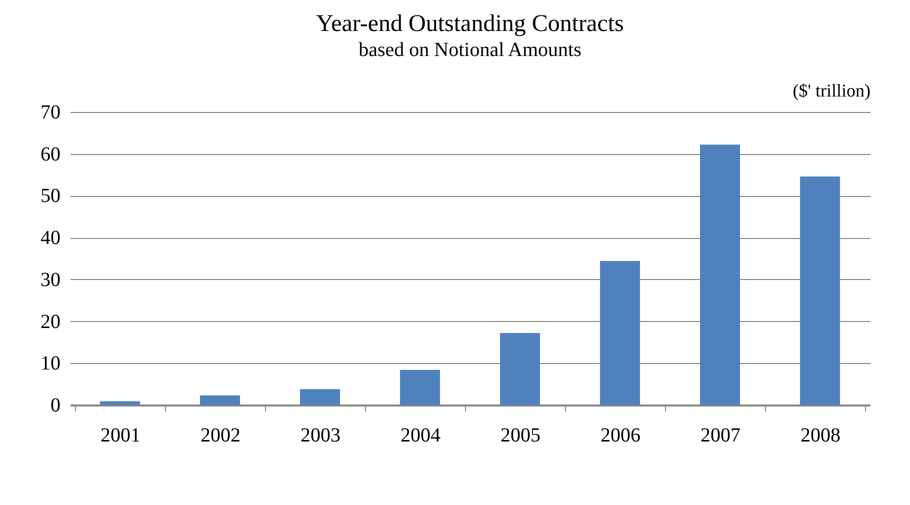  I want to click on x-tick-label: 2008, so click(820, 435).